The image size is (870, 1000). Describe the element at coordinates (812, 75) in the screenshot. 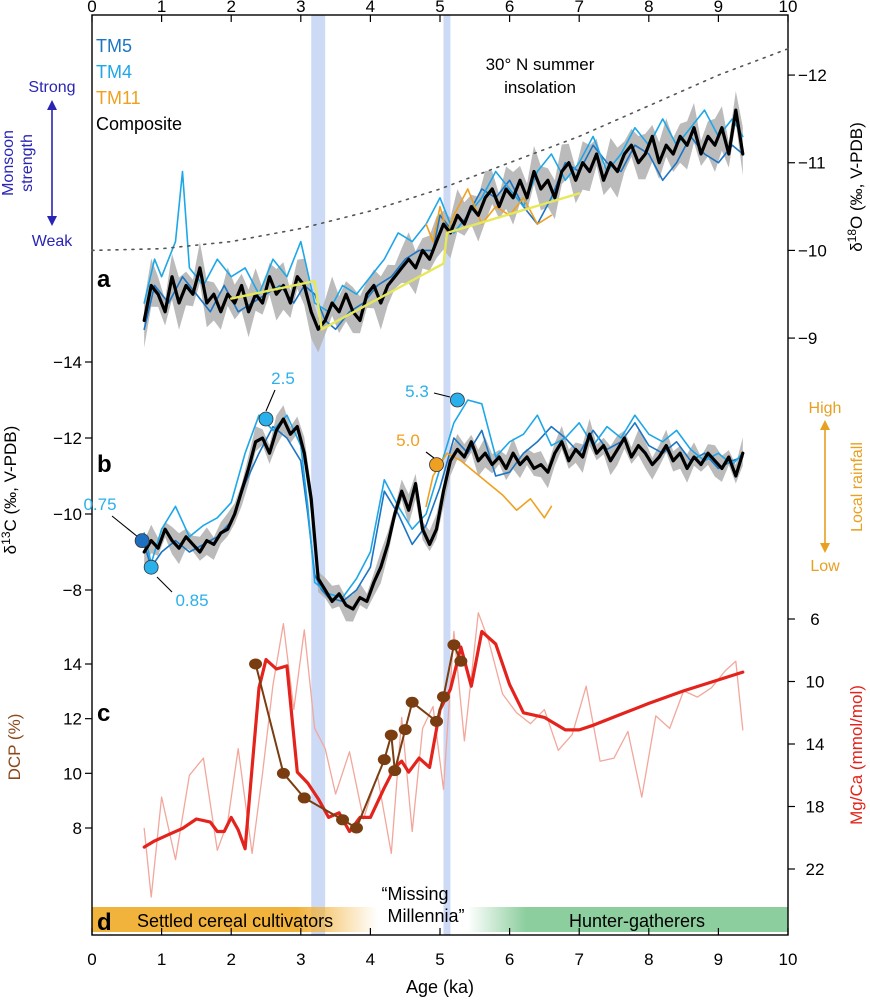

I see `panel-a-y-tick-label--12: −12` at that location.